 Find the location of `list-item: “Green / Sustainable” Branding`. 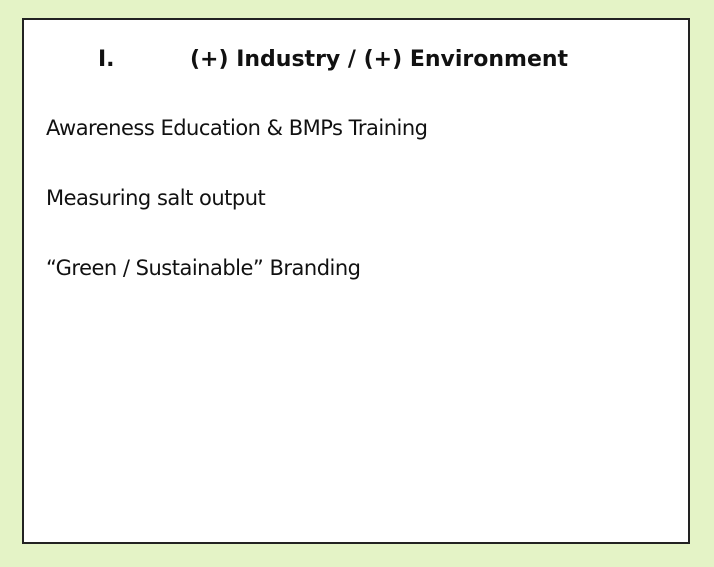

list-item: “Green / Sustainable” Branding is located at coordinates (203, 268).